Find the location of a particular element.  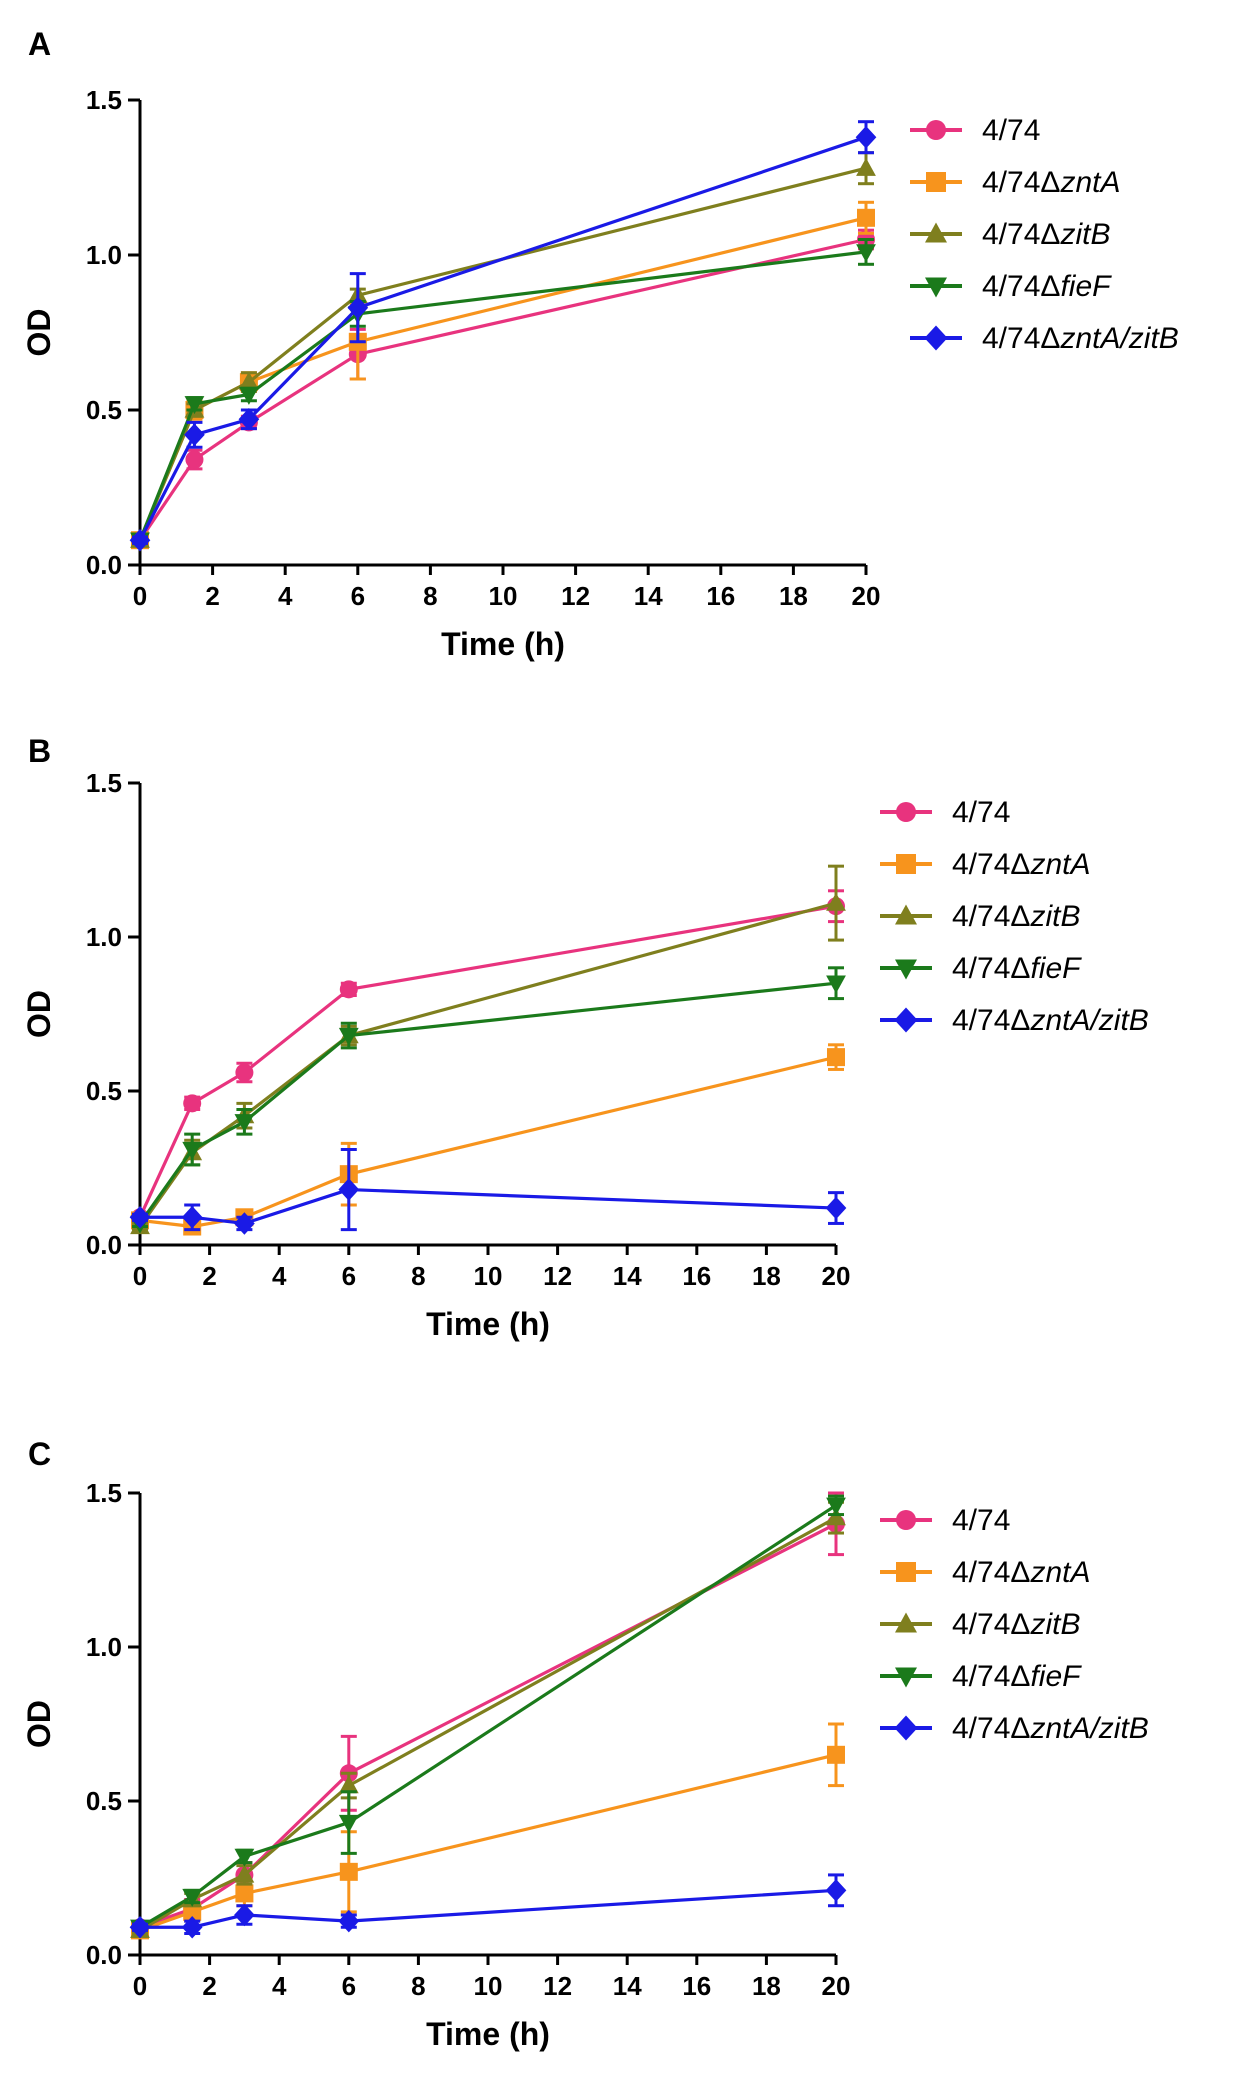

x-tick-label: 10 is located at coordinates (488, 1986).